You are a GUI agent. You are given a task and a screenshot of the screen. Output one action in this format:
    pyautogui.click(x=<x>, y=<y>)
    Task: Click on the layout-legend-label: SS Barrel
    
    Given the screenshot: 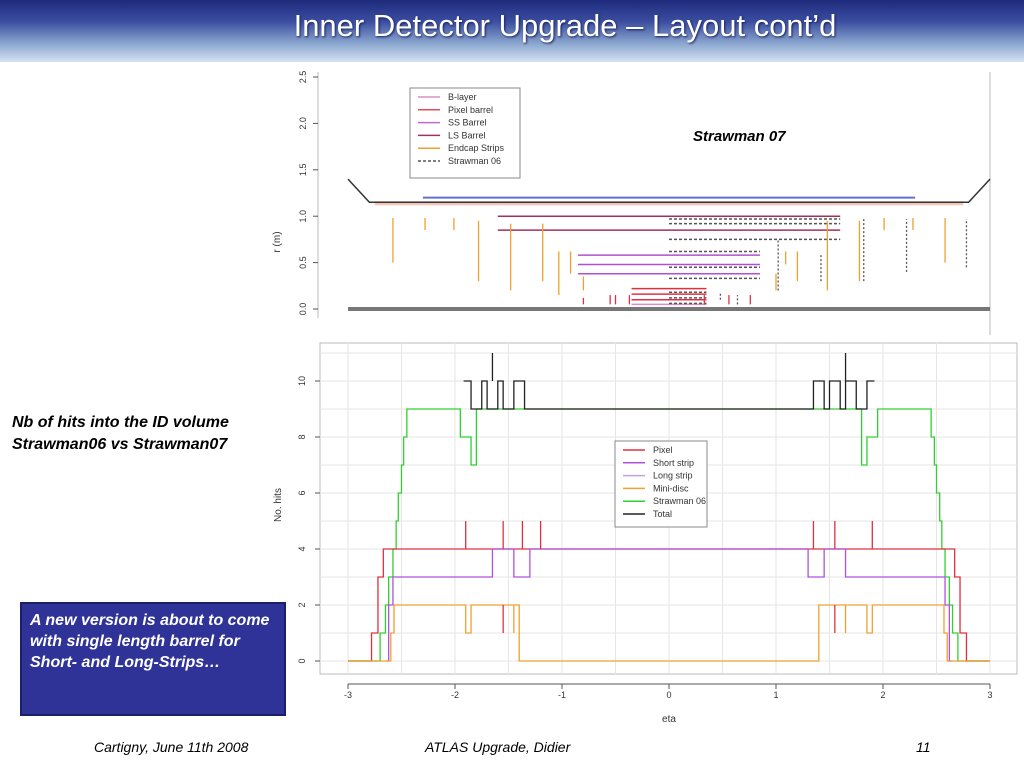 What is the action you would take?
    pyautogui.click(x=467, y=123)
    